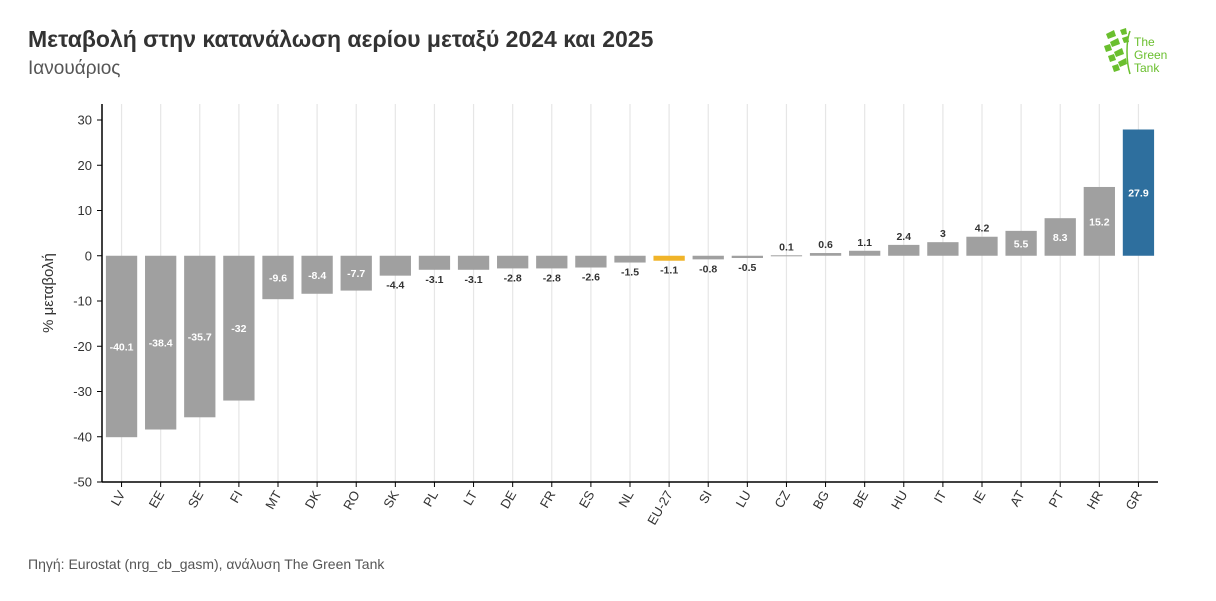 The image size is (1216, 601). What do you see at coordinates (391, 499) in the screenshot?
I see `x-tick-label-sk: SK` at bounding box center [391, 499].